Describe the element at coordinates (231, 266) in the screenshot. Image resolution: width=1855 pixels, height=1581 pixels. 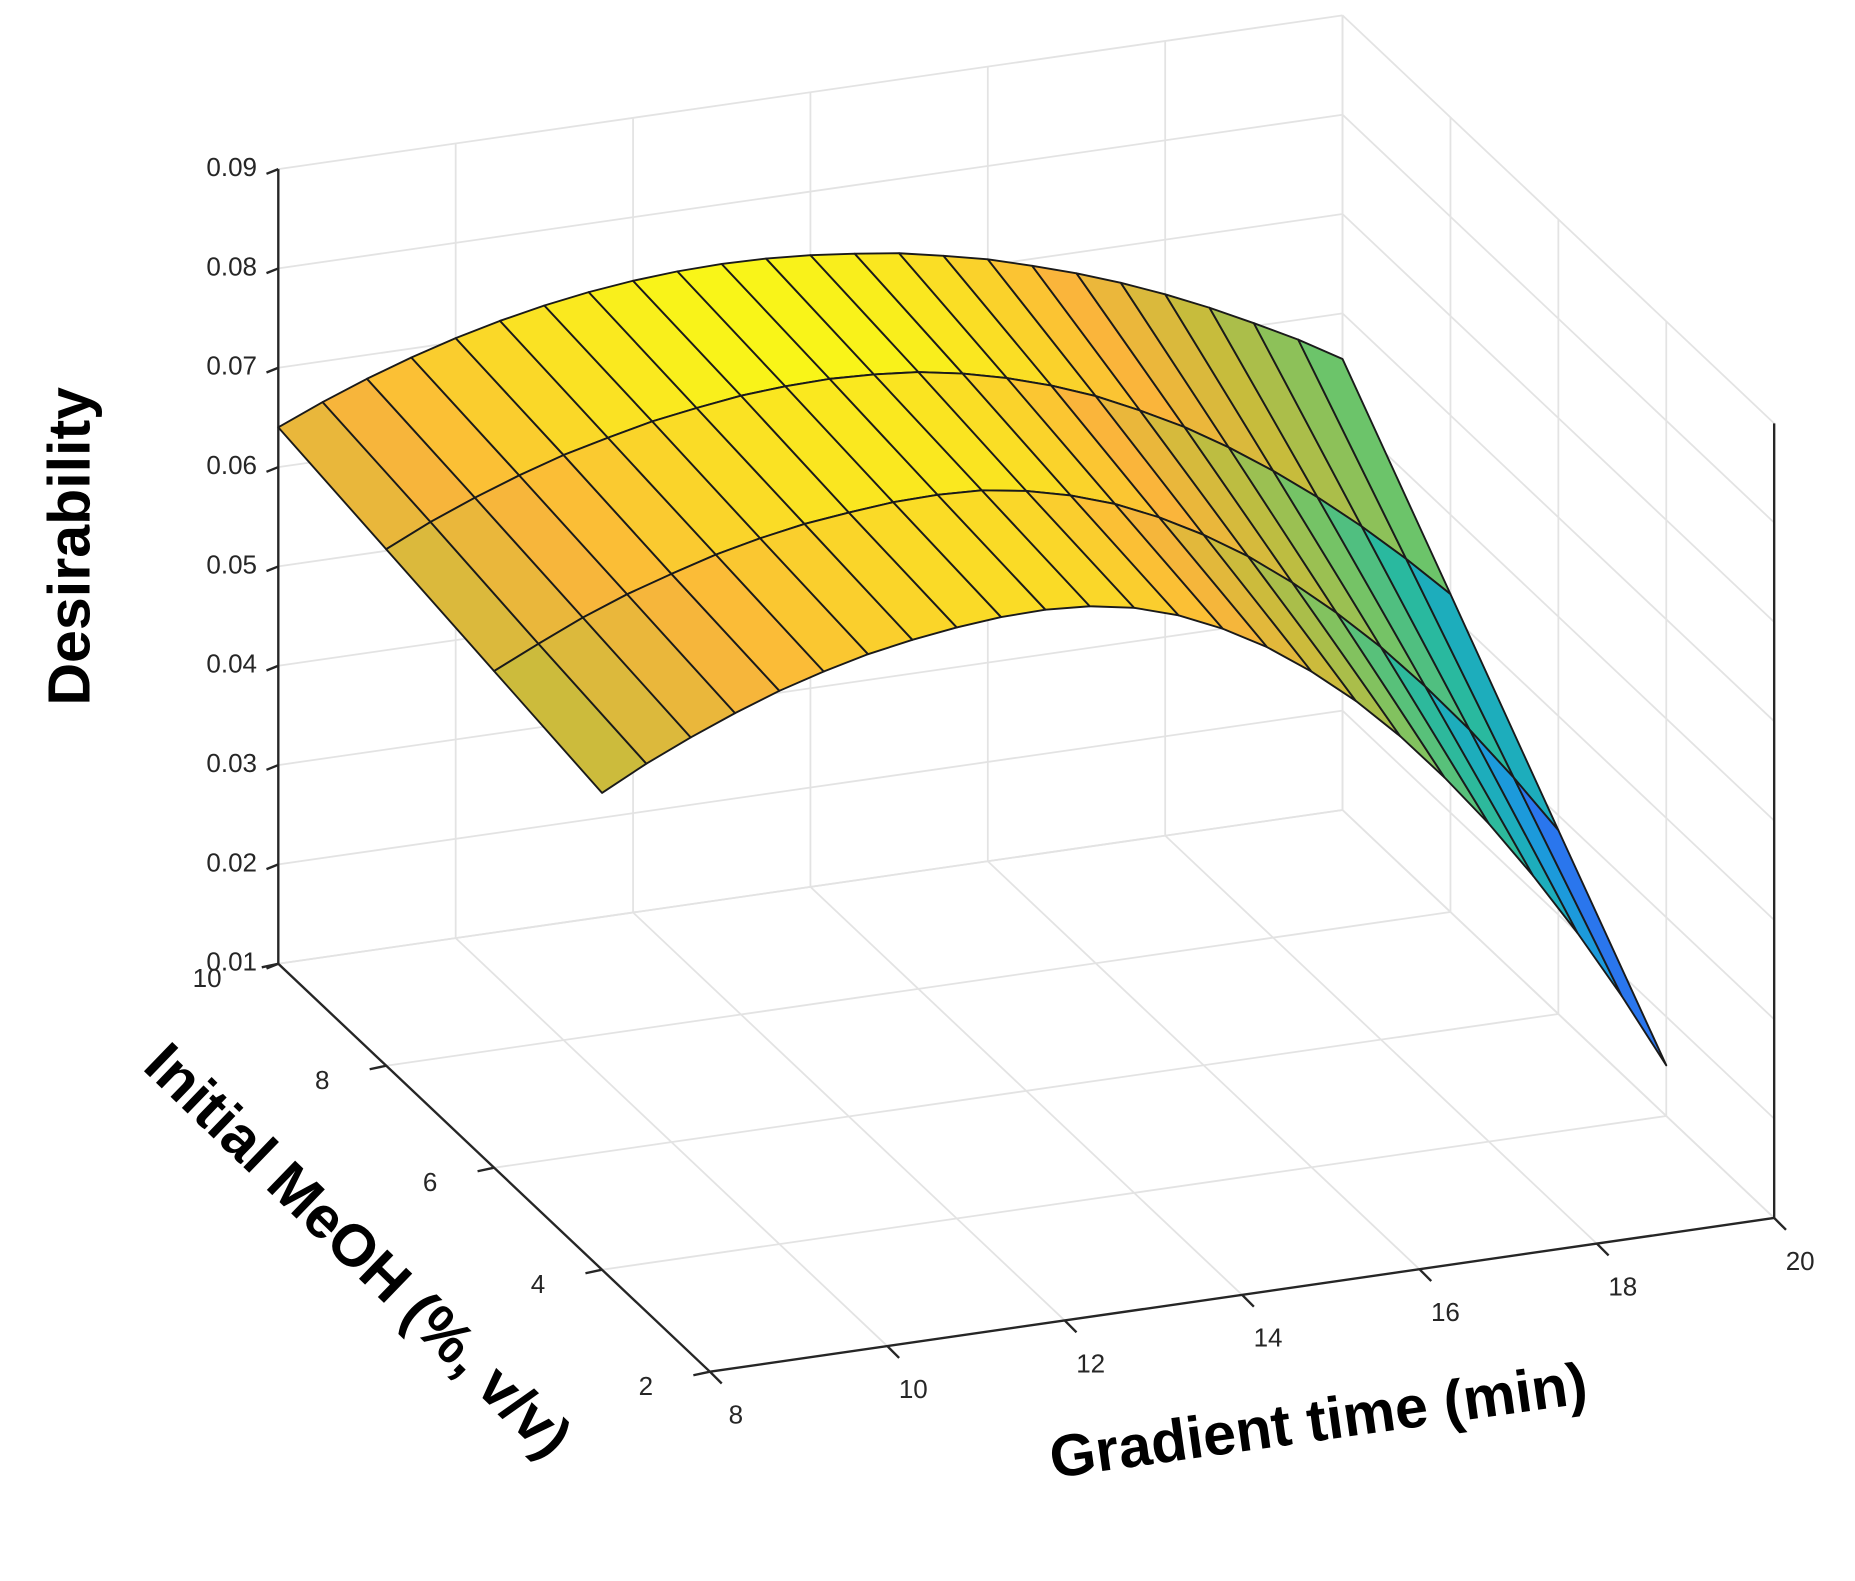
I see `z-tick-label: 0.08` at that location.